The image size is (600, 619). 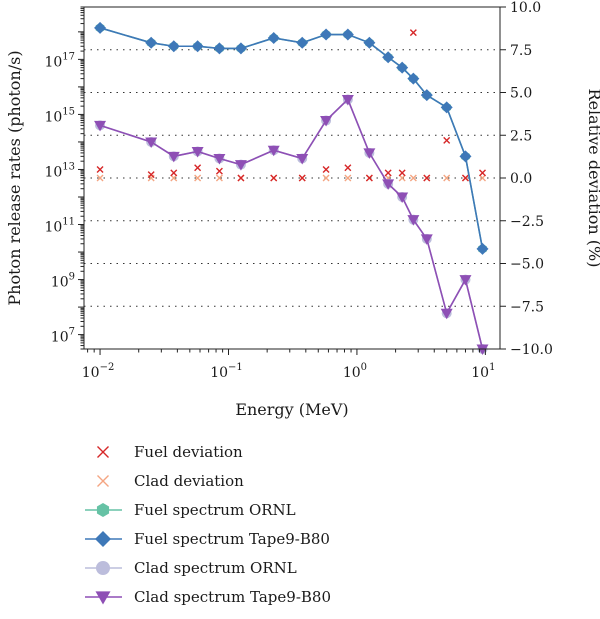 I want to click on legend-item: Clad spectrum Tape9-B80, so click(x=208, y=597).